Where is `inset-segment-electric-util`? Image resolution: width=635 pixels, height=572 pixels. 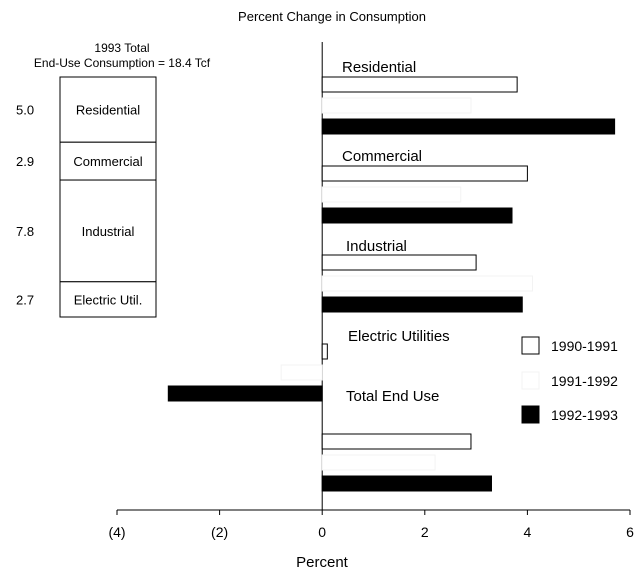 inset-segment-electric-util is located at coordinates (108, 299).